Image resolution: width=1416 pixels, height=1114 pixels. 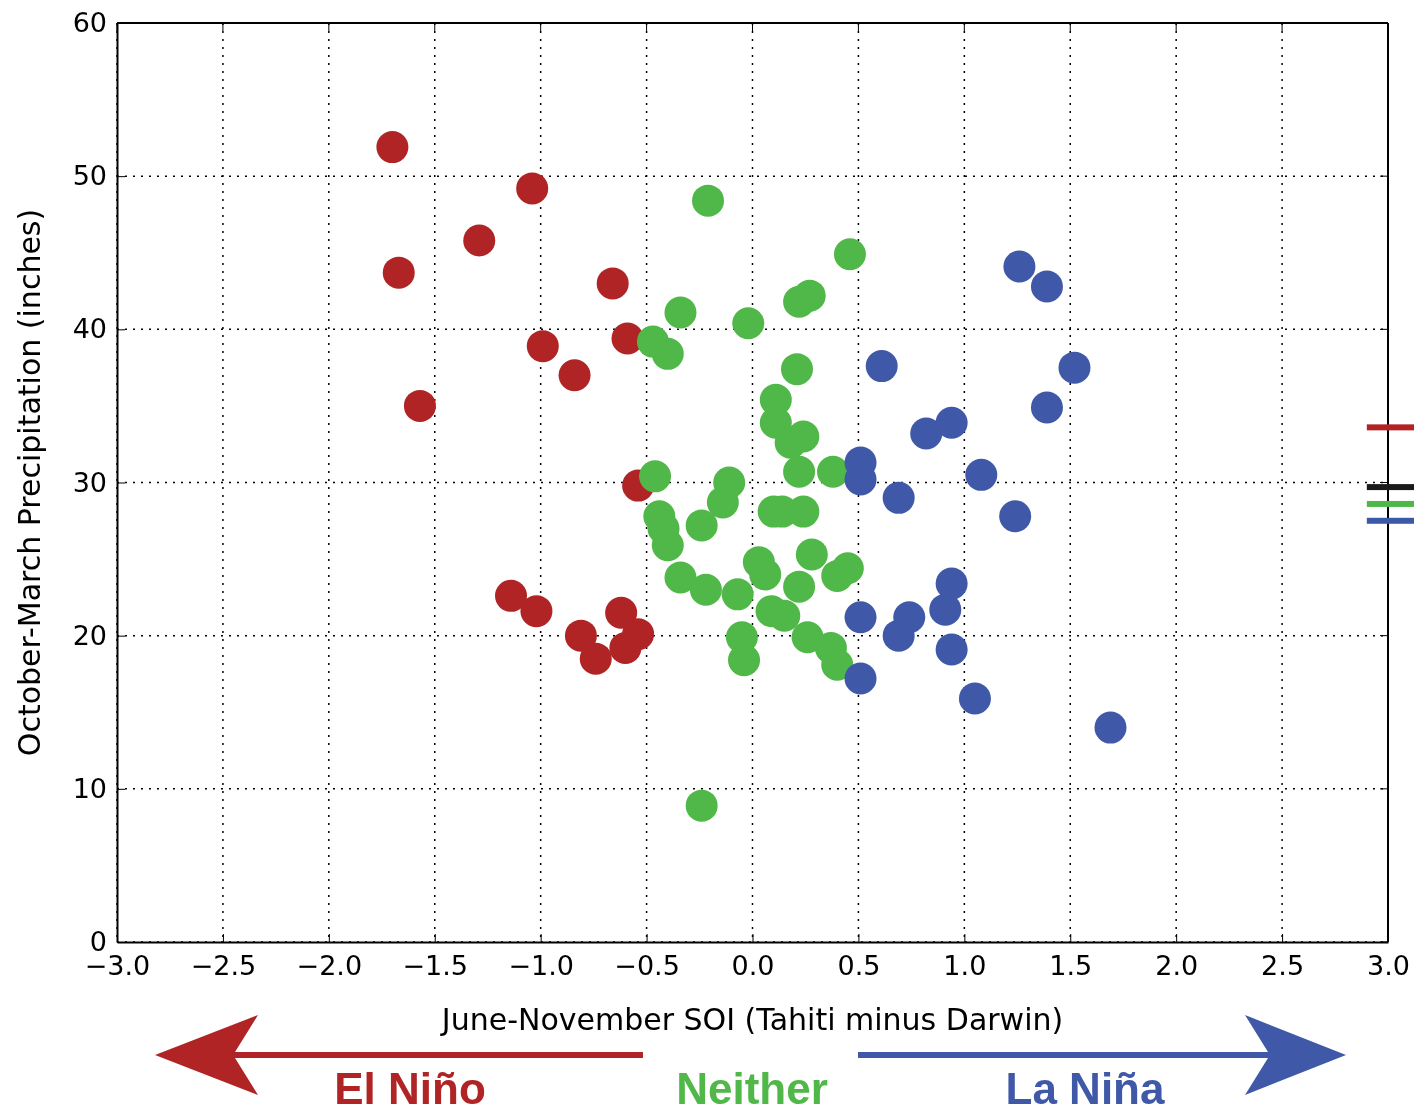 I want to click on x-axis-title: June-November SOI (Tahiti minus Darwin), so click(x=751, y=1019).